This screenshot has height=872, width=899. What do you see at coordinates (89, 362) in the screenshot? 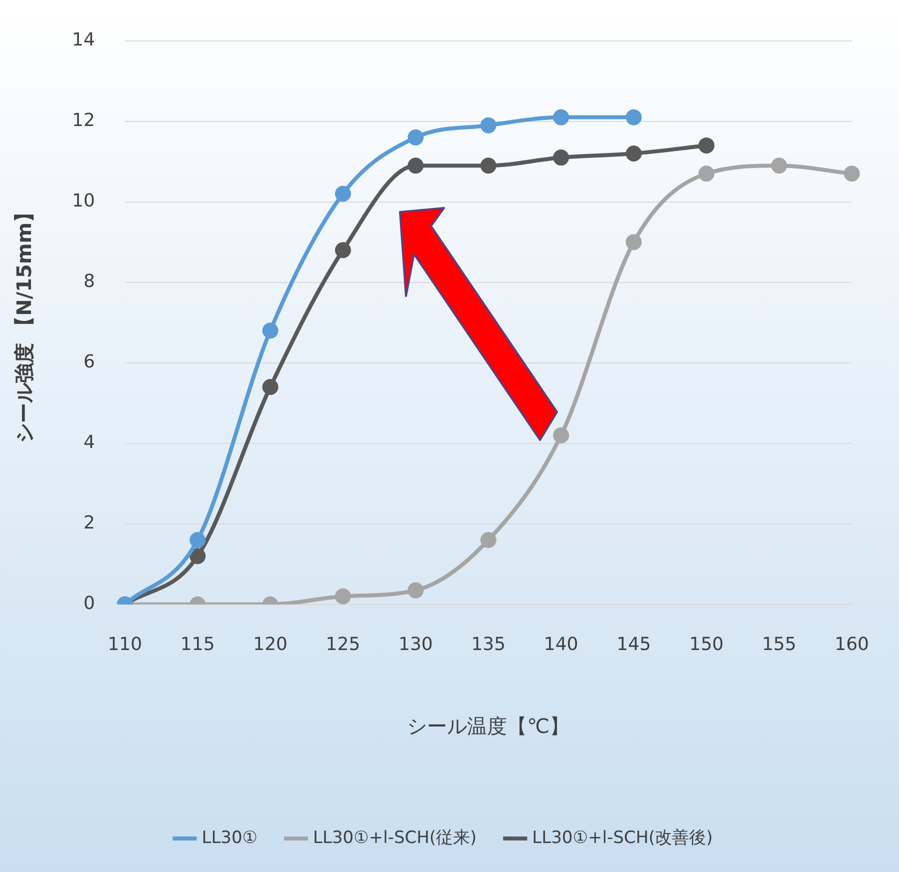
I see `y-tick-label: 6` at bounding box center [89, 362].